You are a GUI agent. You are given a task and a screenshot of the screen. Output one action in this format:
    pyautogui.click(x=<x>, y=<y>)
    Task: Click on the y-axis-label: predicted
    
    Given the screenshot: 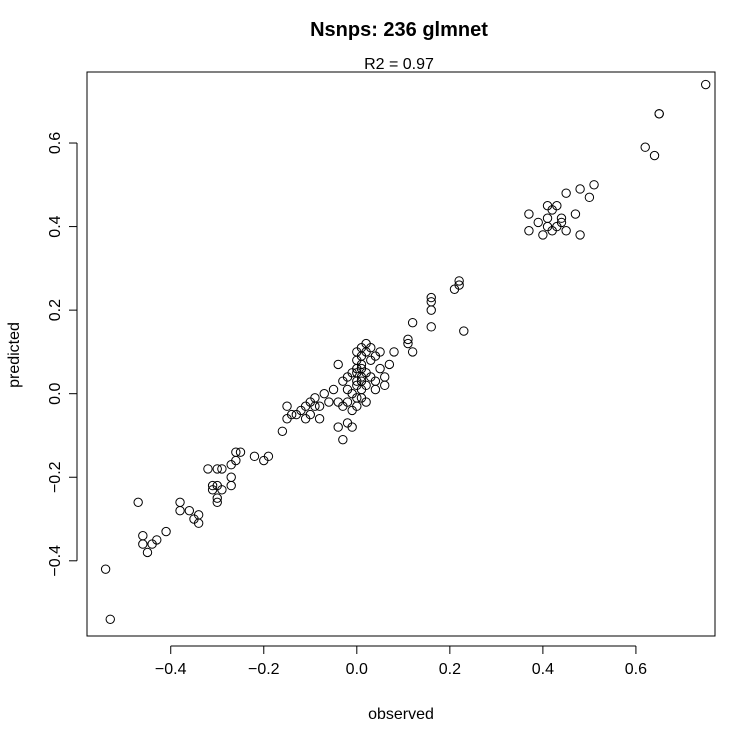 What is the action you would take?
    pyautogui.click(x=14, y=355)
    